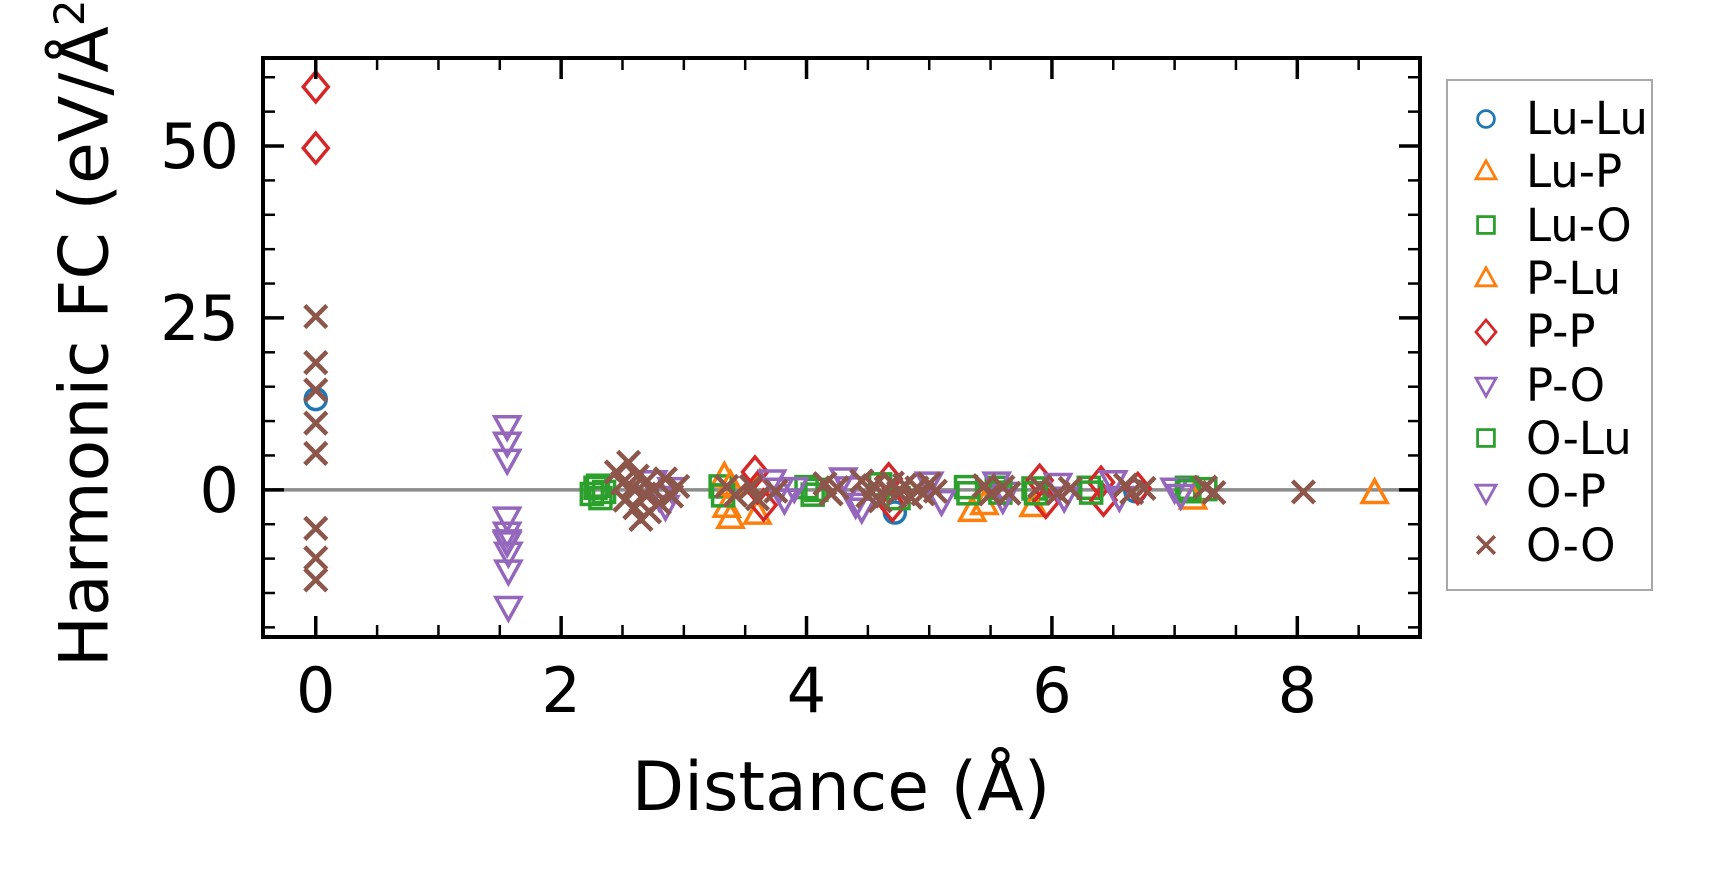 This screenshot has height=883, width=1710. What do you see at coordinates (1566, 385) in the screenshot?
I see `legend-label: P-O` at bounding box center [1566, 385].